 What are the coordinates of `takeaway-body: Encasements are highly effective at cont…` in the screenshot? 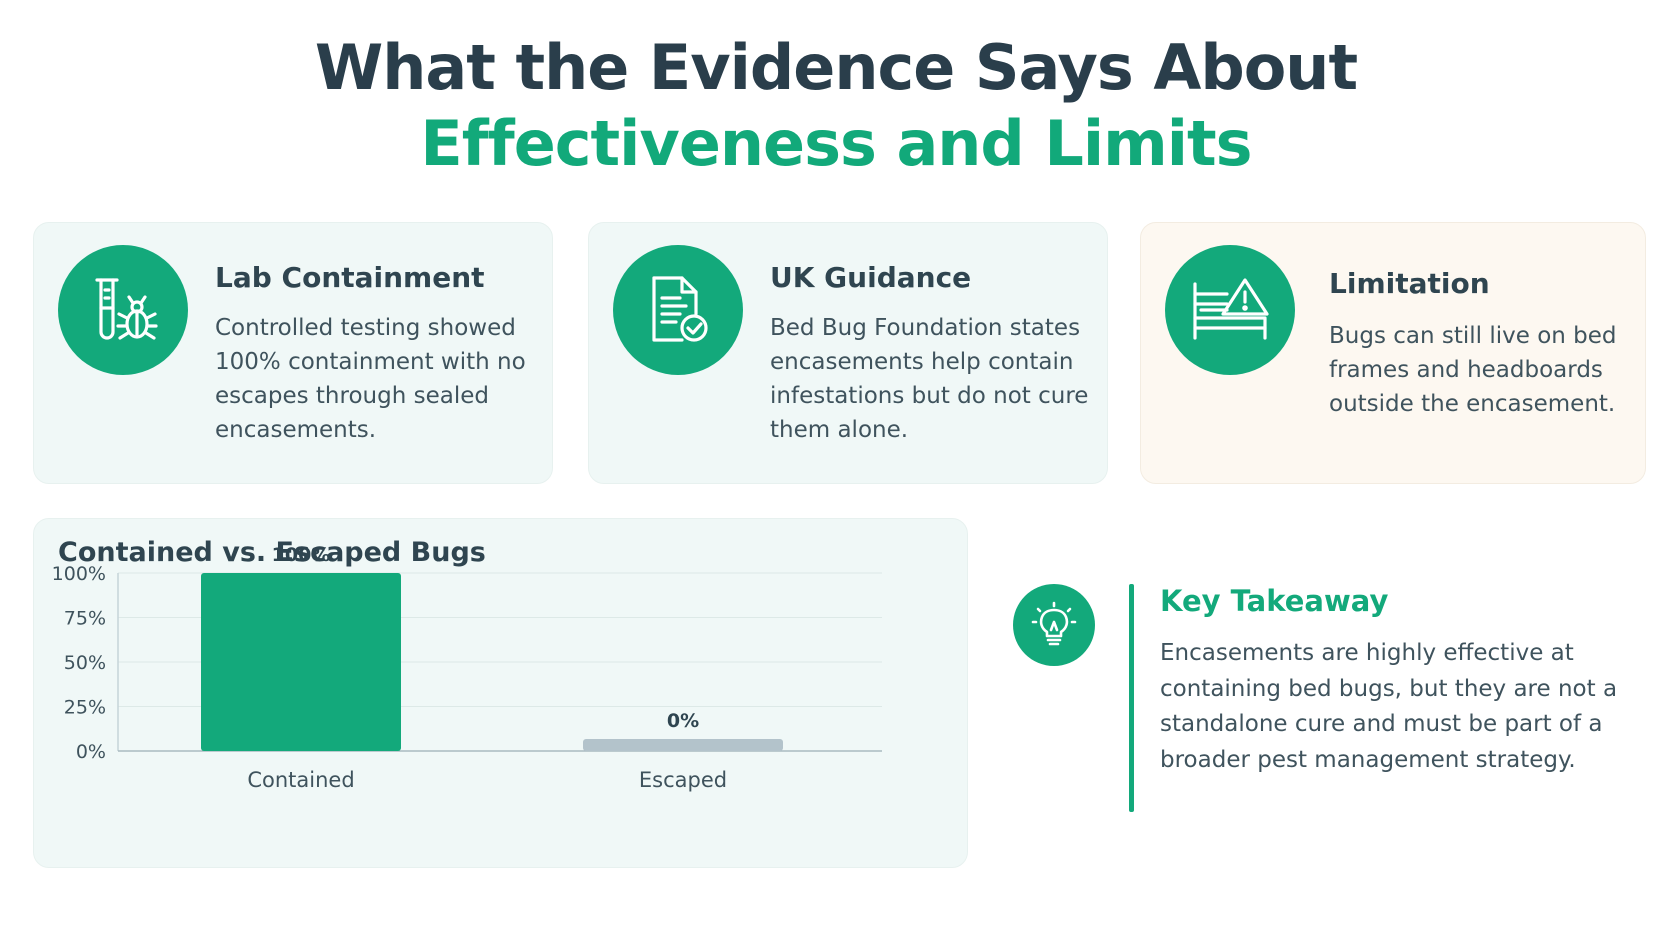 It's located at (1389, 706).